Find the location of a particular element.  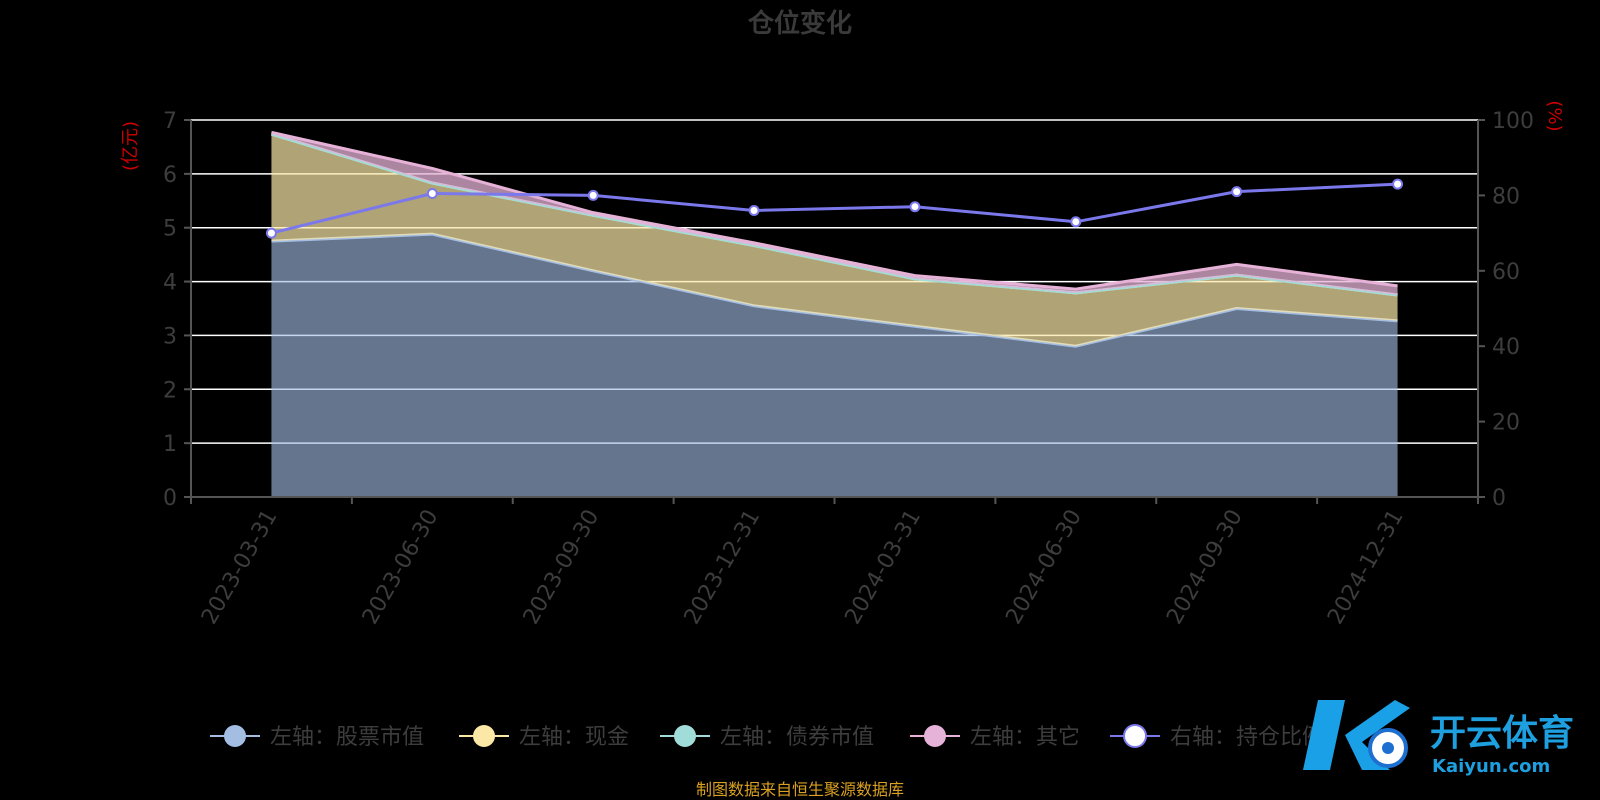

data-source-note: 制图数据来自恒生聚源数据库 is located at coordinates (800, 789).